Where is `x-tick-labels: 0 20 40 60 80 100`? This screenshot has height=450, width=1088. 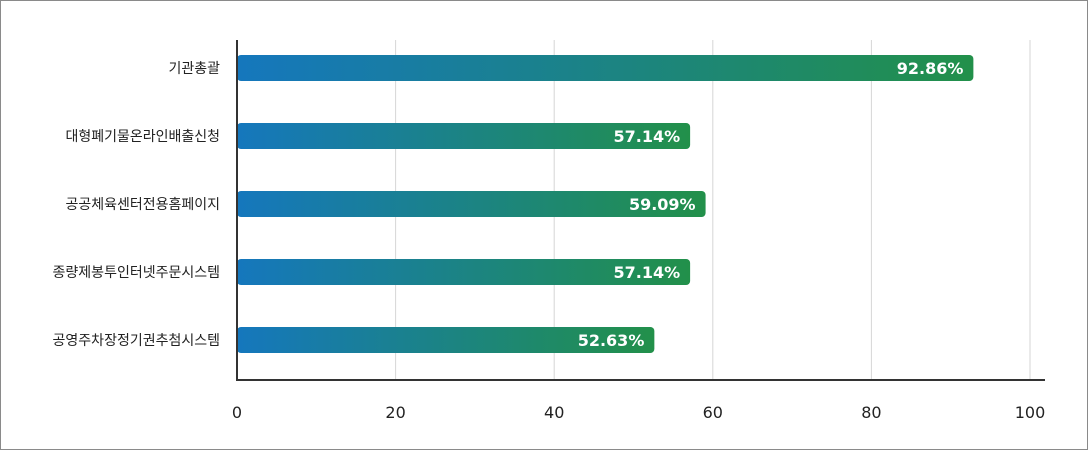 x-tick-labels: 0 20 40 60 80 100 is located at coordinates (638, 412).